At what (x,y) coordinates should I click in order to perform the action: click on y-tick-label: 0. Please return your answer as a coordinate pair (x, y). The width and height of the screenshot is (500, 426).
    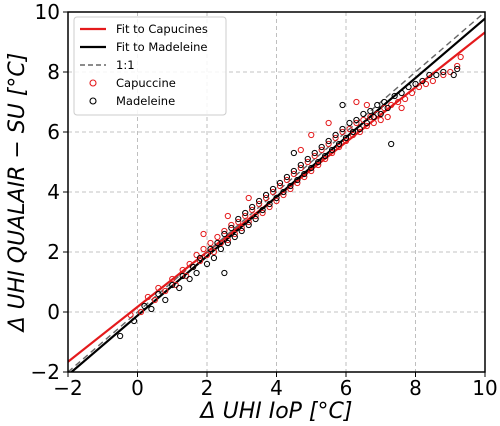
    Looking at the image, I should click on (53, 312).